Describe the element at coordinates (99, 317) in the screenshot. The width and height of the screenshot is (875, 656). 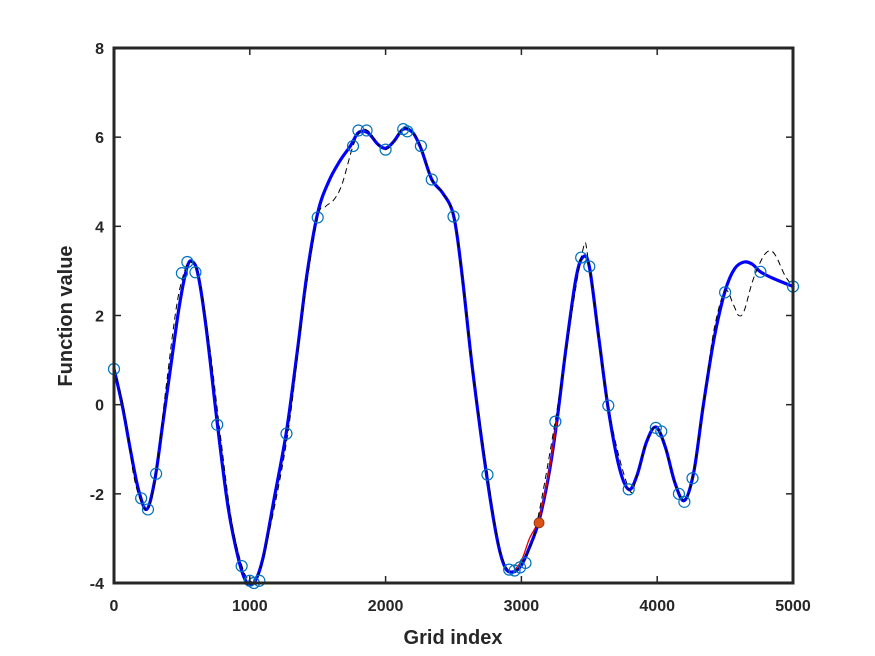
I see `y-tick-label: 2` at that location.